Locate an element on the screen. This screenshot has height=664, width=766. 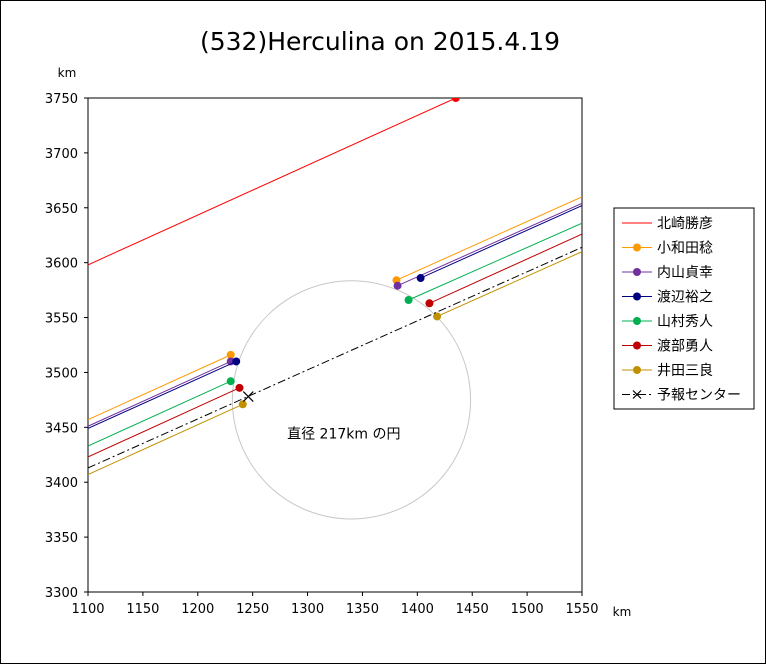
reference-circle is located at coordinates (351, 400).